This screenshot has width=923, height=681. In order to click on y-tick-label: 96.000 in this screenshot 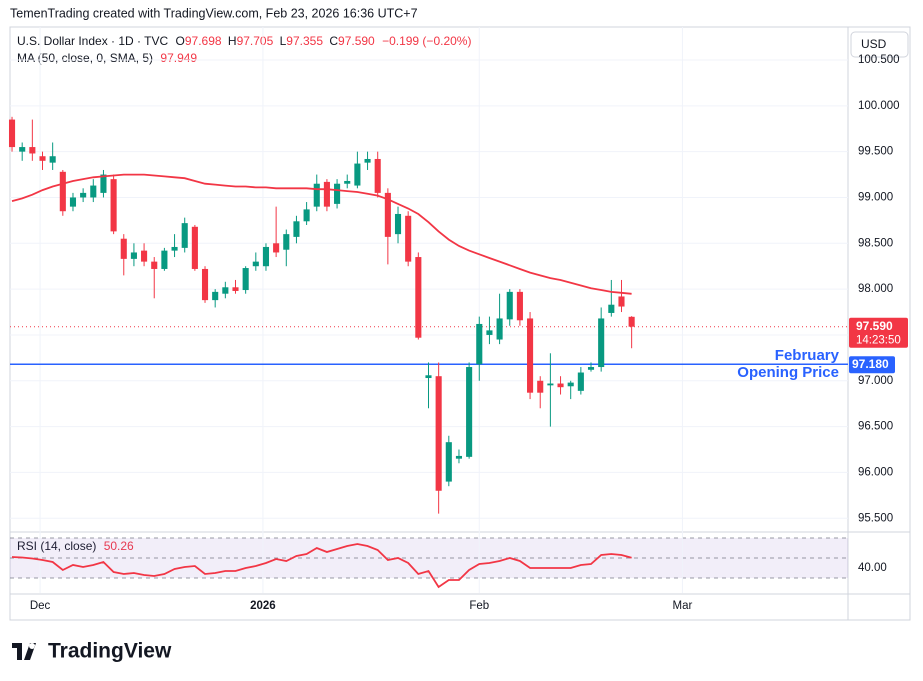, I will do `click(875, 472)`.